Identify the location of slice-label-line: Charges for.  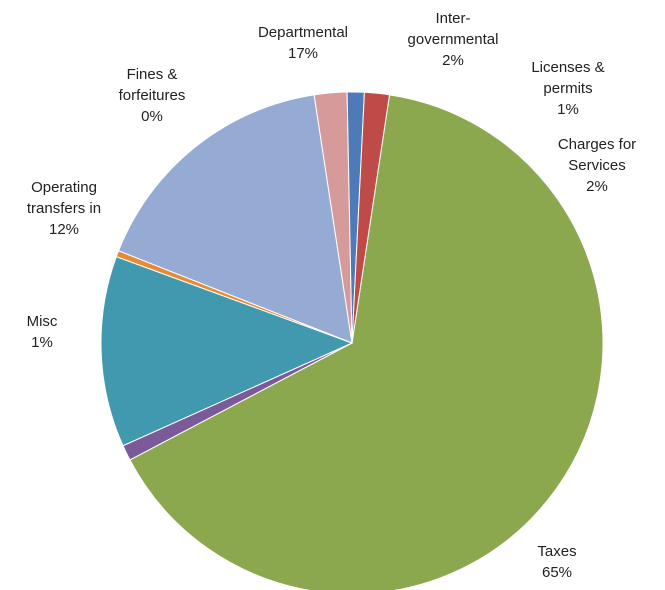
(597, 144).